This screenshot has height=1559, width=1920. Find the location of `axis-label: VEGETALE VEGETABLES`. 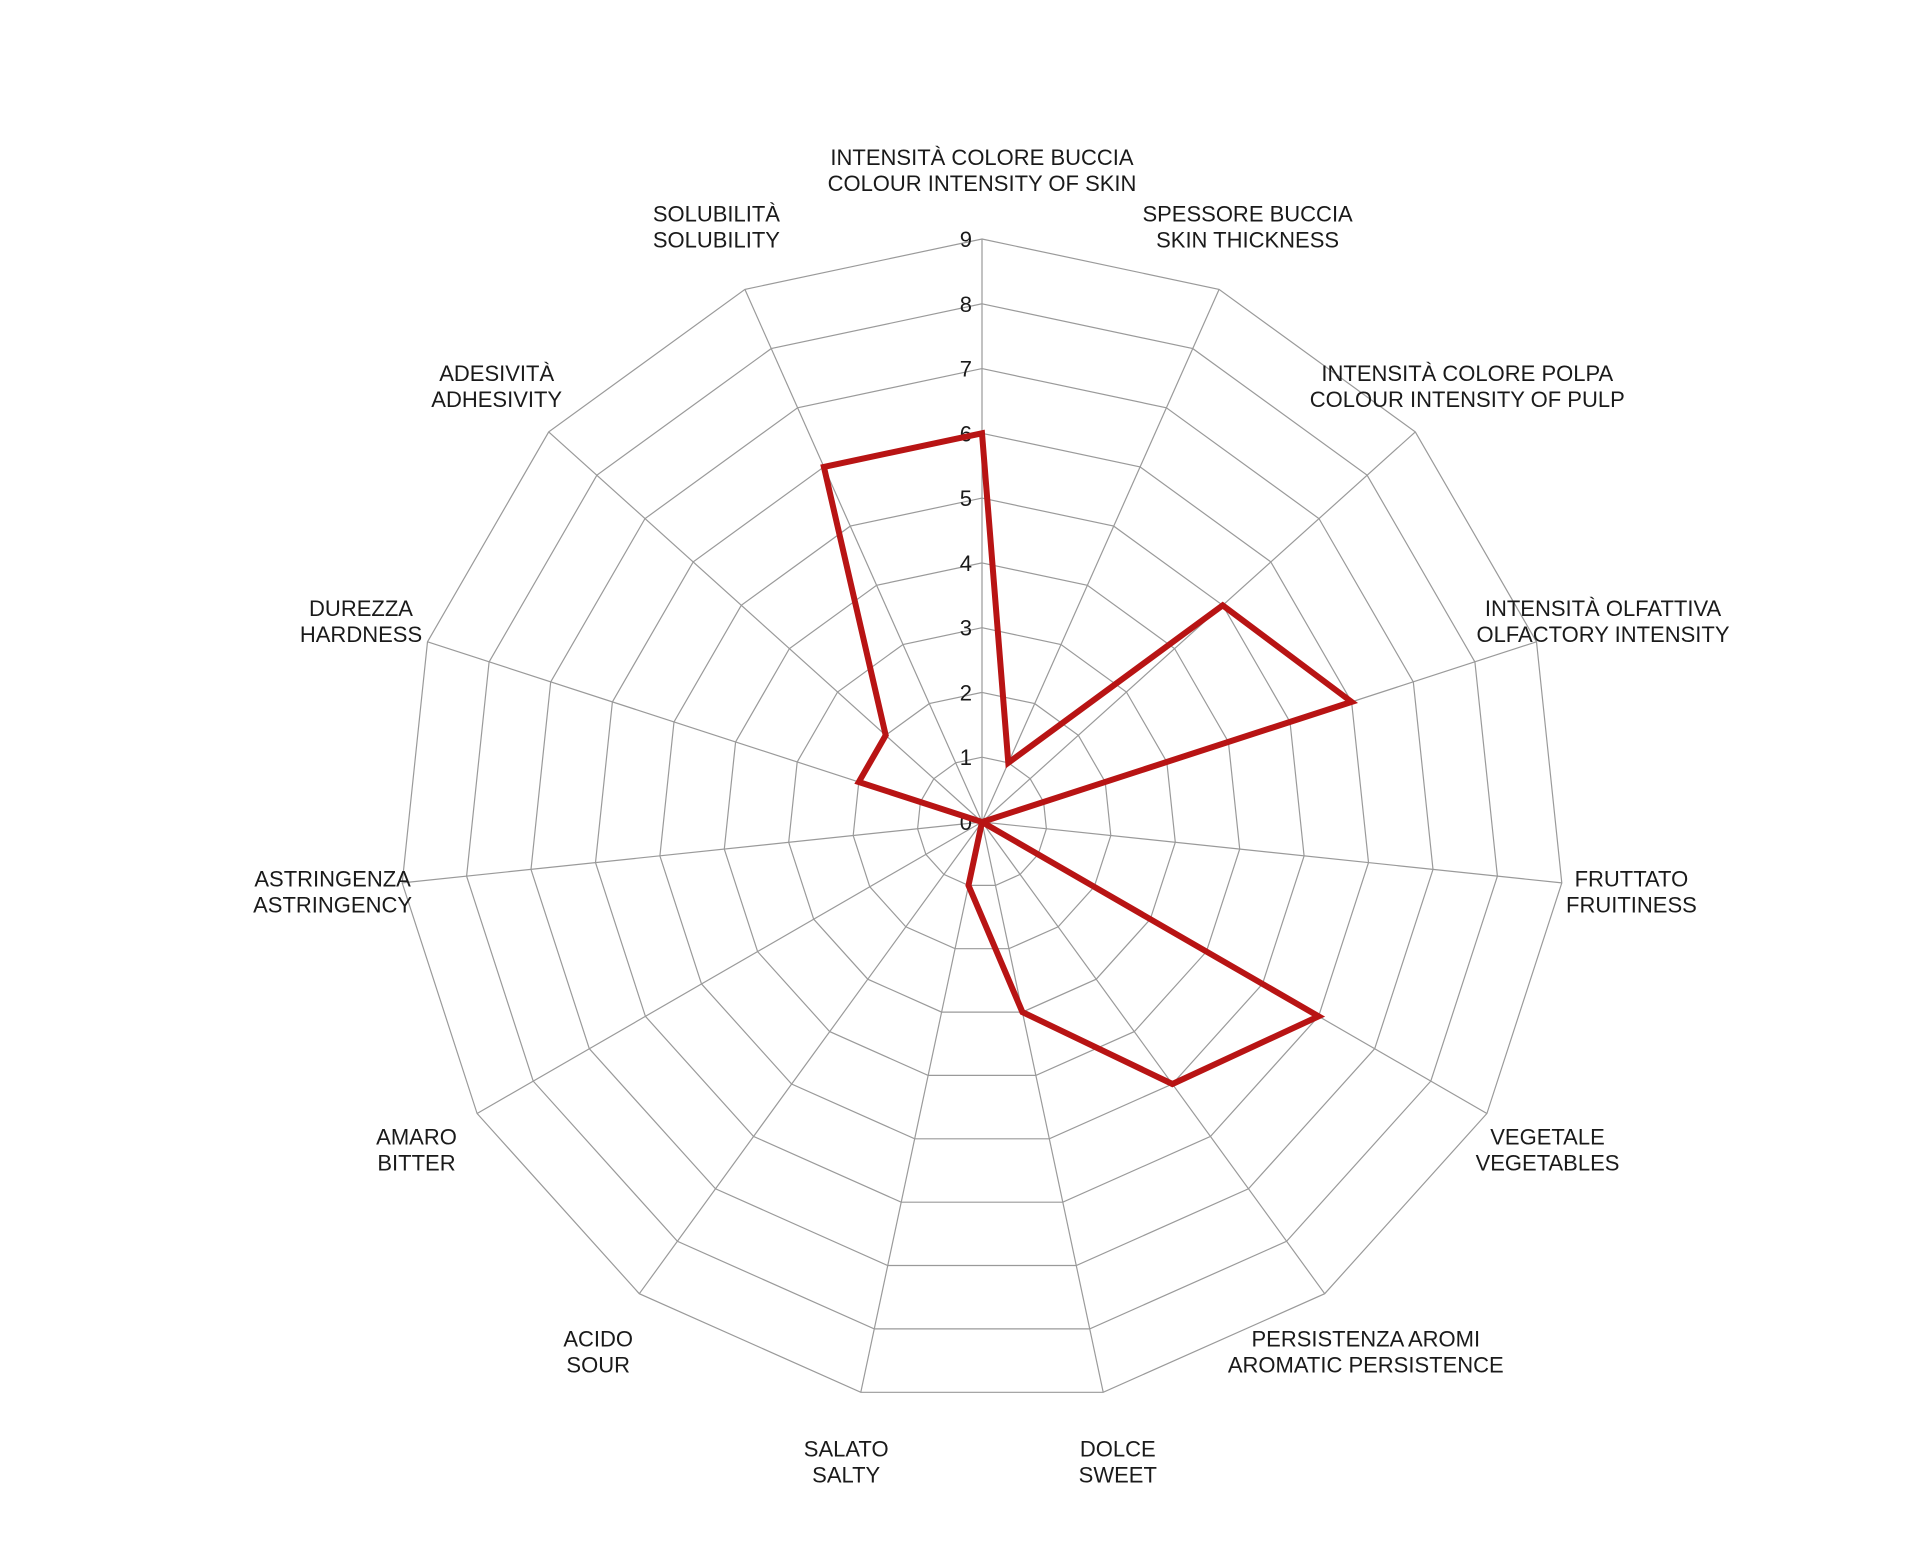

axis-label: VEGETALE VEGETABLES is located at coordinates (1548, 1150).